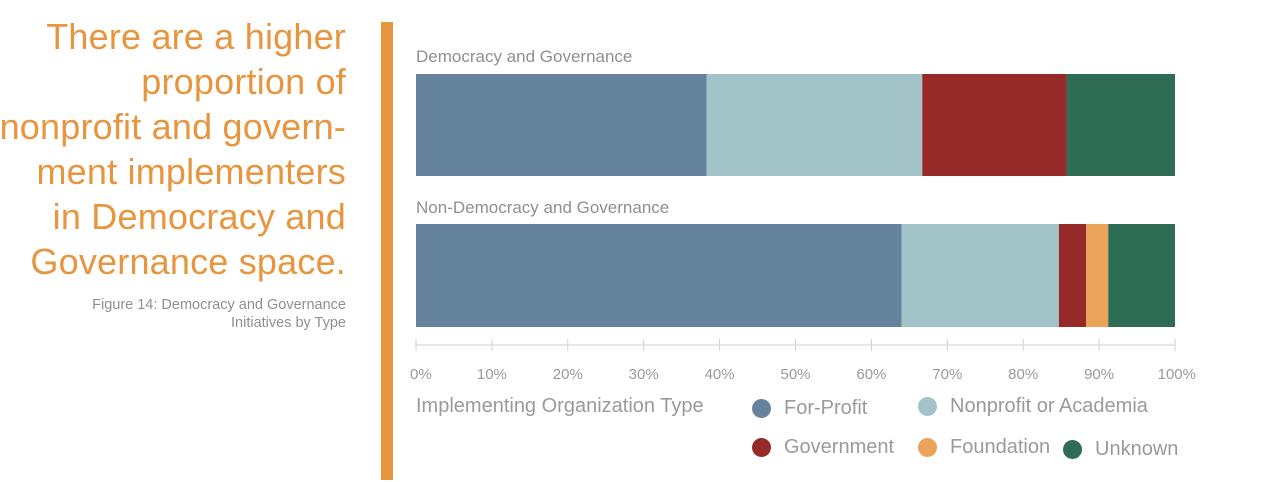 The image size is (1282, 482). Describe the element at coordinates (1023, 374) in the screenshot. I see `x-tick-label: 80%` at that location.